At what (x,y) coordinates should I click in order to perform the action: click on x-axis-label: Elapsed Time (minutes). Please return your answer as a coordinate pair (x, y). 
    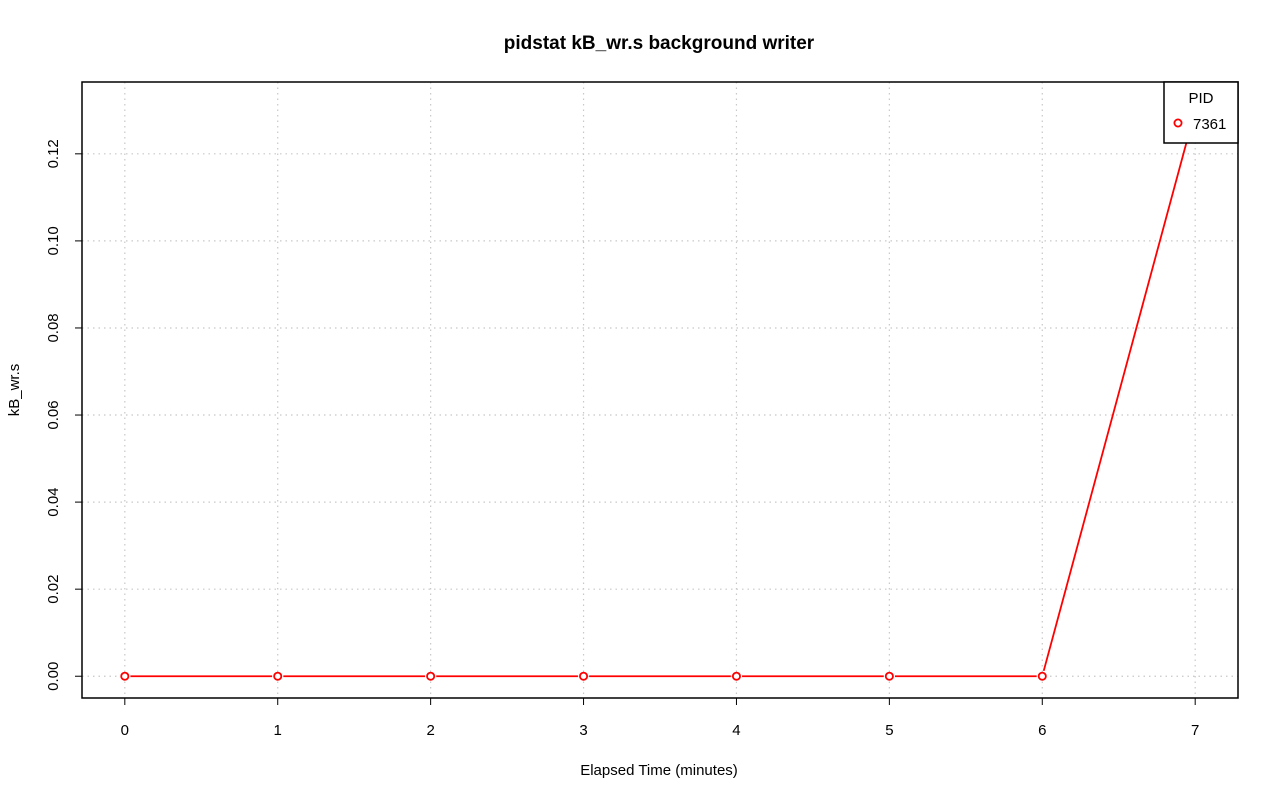
    Looking at the image, I should click on (659, 770).